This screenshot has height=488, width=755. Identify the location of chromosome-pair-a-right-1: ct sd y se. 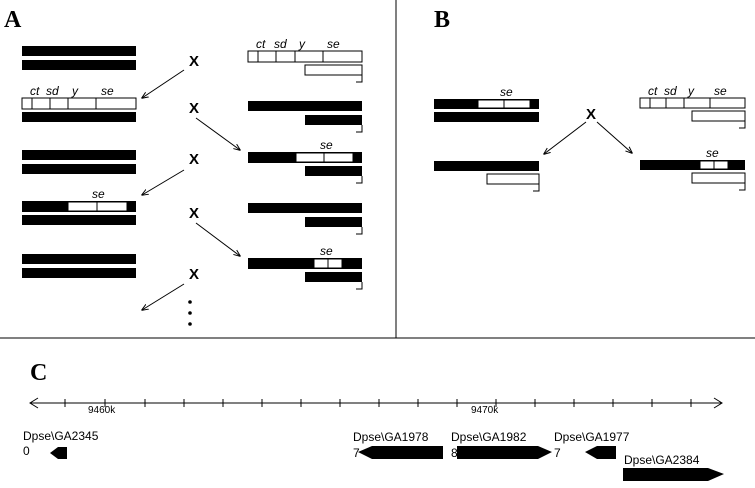
(305, 60).